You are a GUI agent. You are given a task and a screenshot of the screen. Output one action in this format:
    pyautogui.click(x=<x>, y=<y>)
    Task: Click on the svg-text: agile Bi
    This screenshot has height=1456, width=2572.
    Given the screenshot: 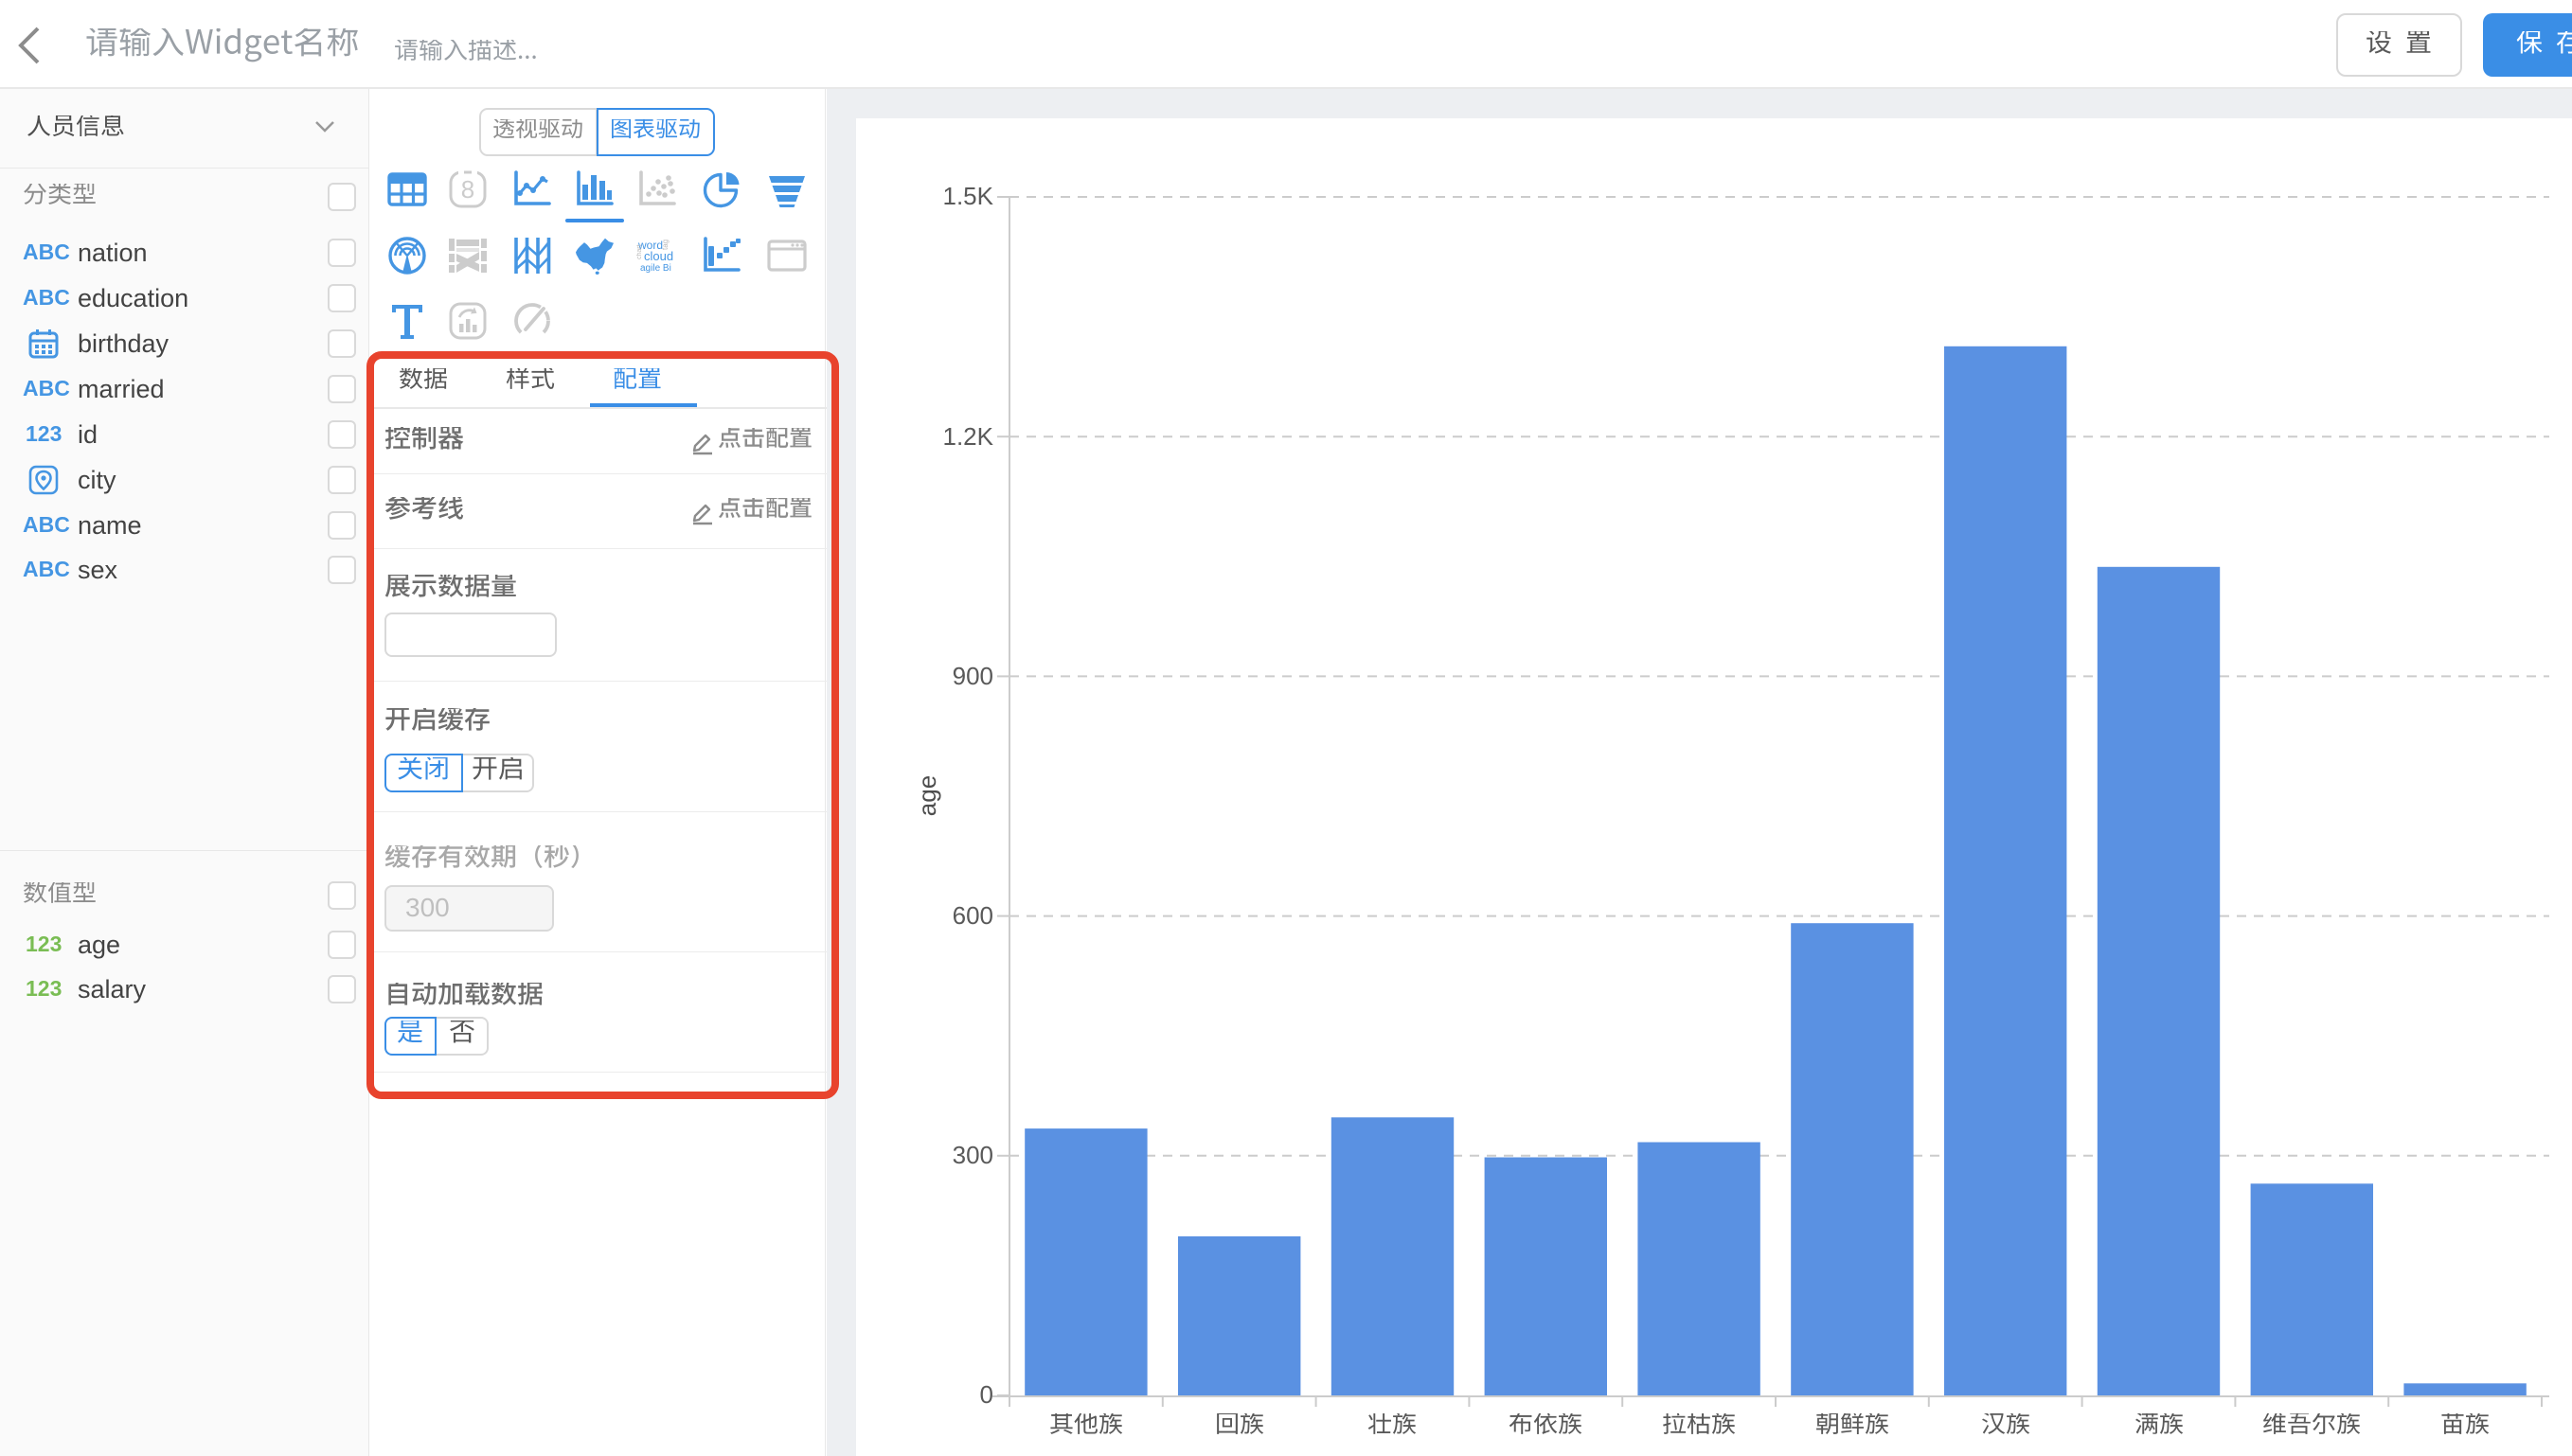 What is the action you would take?
    pyautogui.click(x=655, y=268)
    